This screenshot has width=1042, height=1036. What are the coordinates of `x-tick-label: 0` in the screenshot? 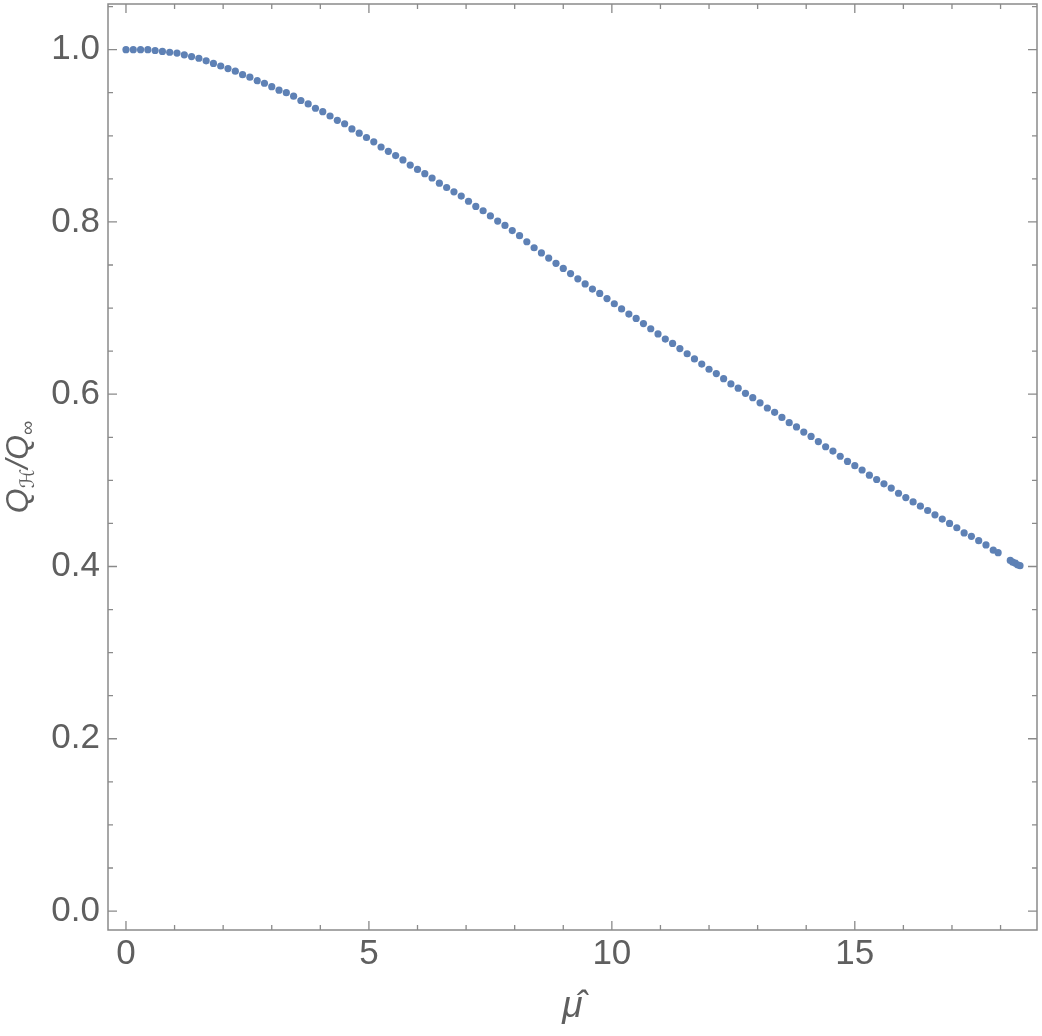 It's located at (126, 951).